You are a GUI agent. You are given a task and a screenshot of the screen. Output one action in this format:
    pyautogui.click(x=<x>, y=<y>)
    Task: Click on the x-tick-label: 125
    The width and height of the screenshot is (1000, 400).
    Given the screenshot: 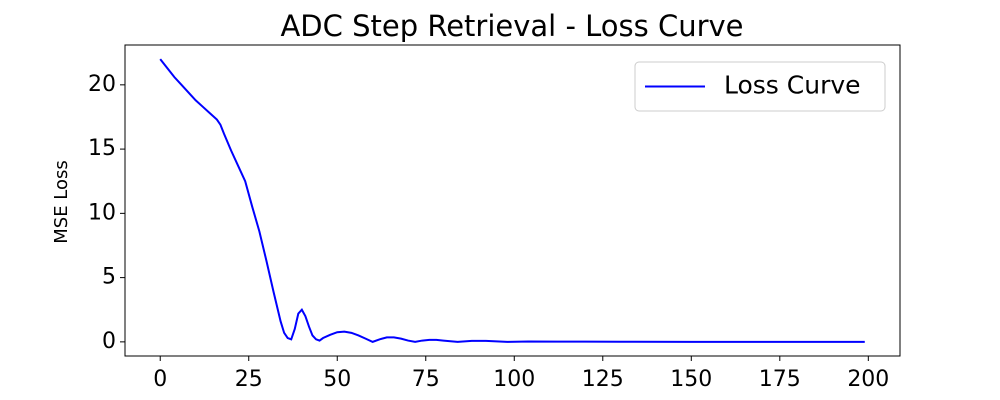 What is the action you would take?
    pyautogui.click(x=603, y=379)
    